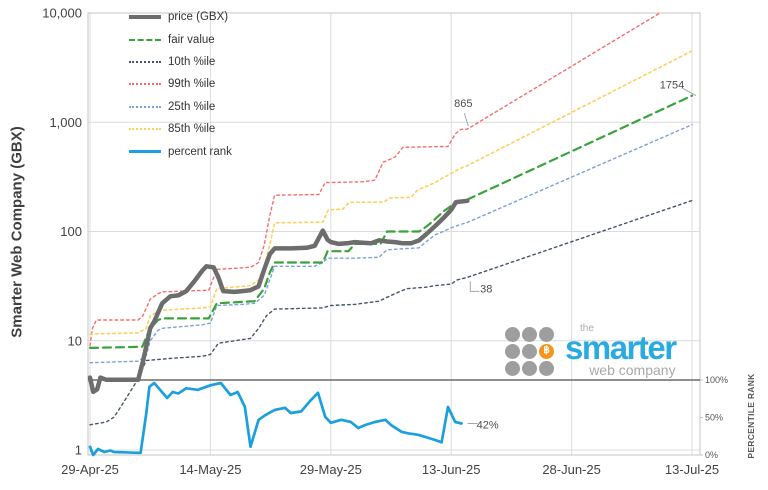 This screenshot has width=768, height=490. I want to click on x-tick-label: 14-May-25, so click(210, 469).